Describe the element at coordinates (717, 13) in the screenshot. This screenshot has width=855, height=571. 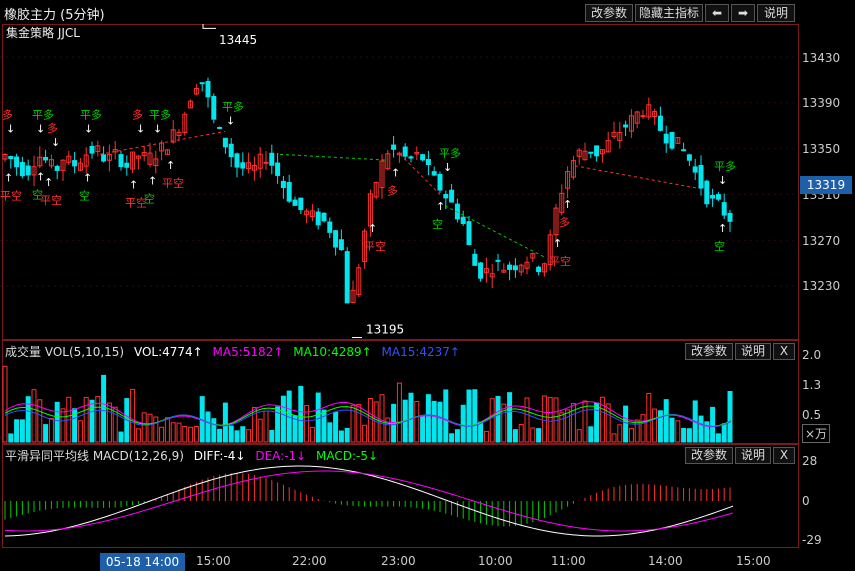
I see `scroll-left-button: ⬅` at that location.